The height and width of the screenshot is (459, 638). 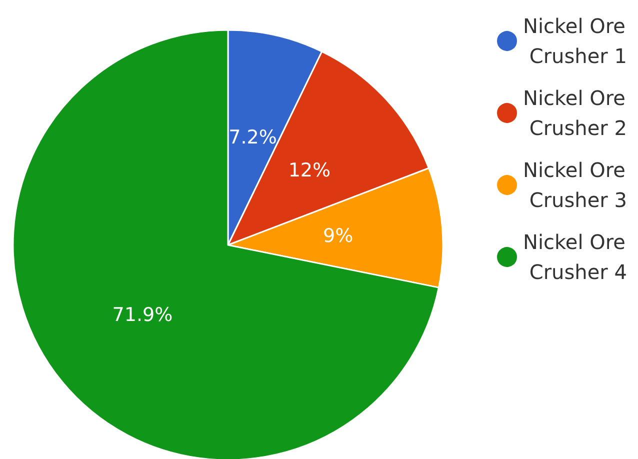 I want to click on legend-label: Nickel Ore Crusher 2, so click(x=575, y=113).